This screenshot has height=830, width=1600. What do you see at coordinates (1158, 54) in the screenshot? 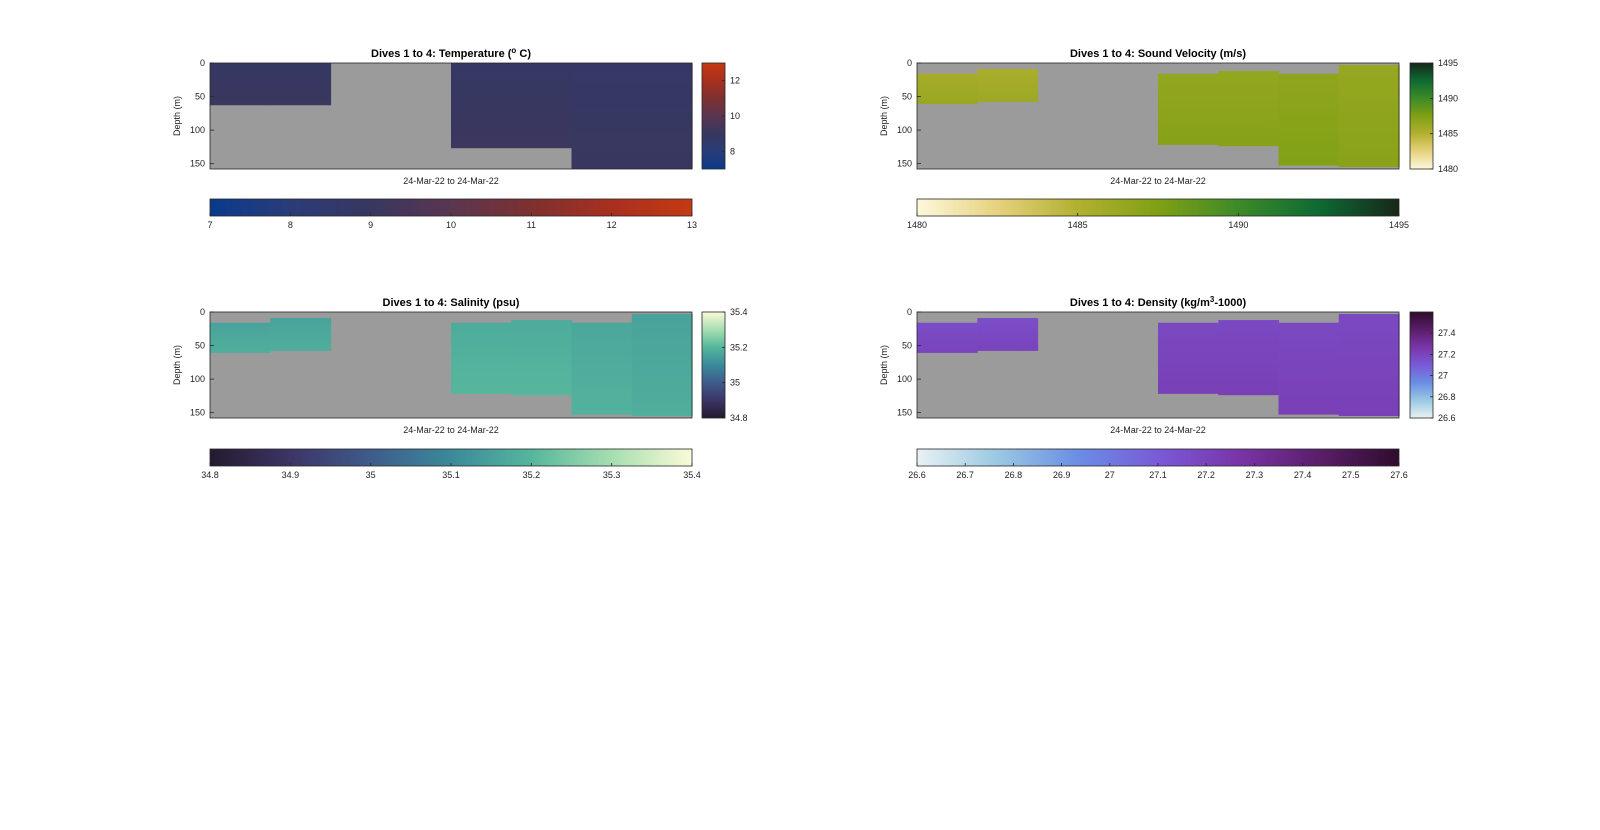
I see `chart-title: Dives 1 to 4: Sound Velocity (m/s)` at bounding box center [1158, 54].